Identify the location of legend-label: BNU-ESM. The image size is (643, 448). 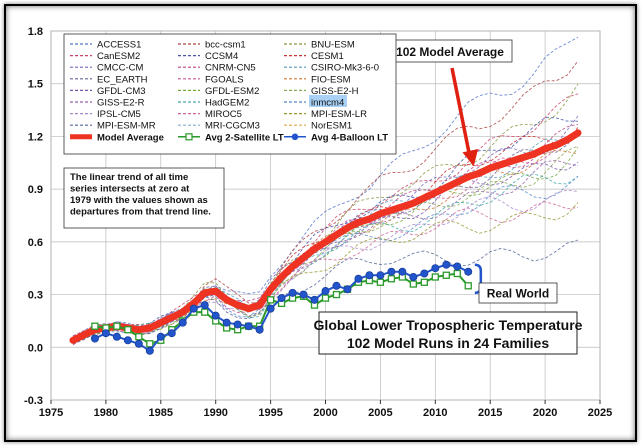
(333, 45).